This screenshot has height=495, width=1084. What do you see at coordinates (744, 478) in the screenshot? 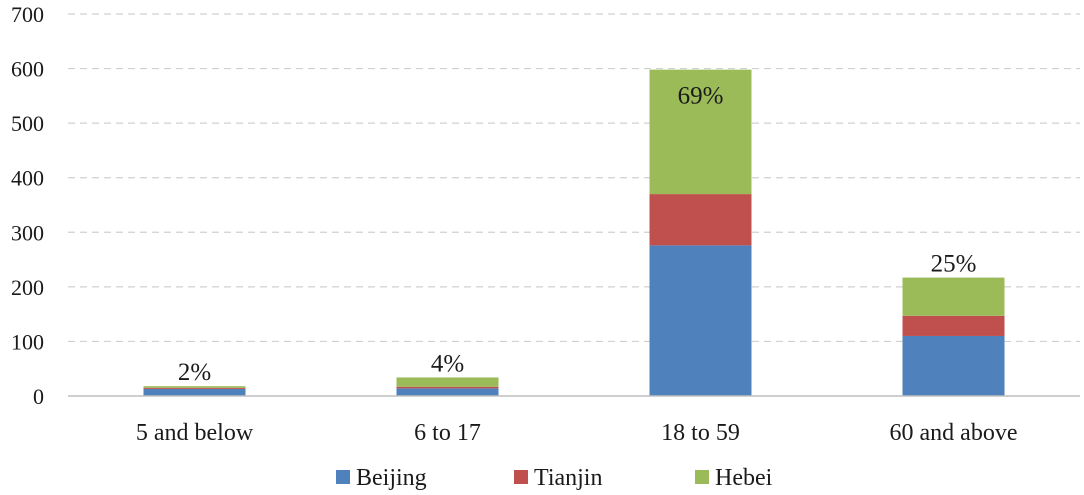
I see `legend-label-hebei: Hebei` at bounding box center [744, 478].